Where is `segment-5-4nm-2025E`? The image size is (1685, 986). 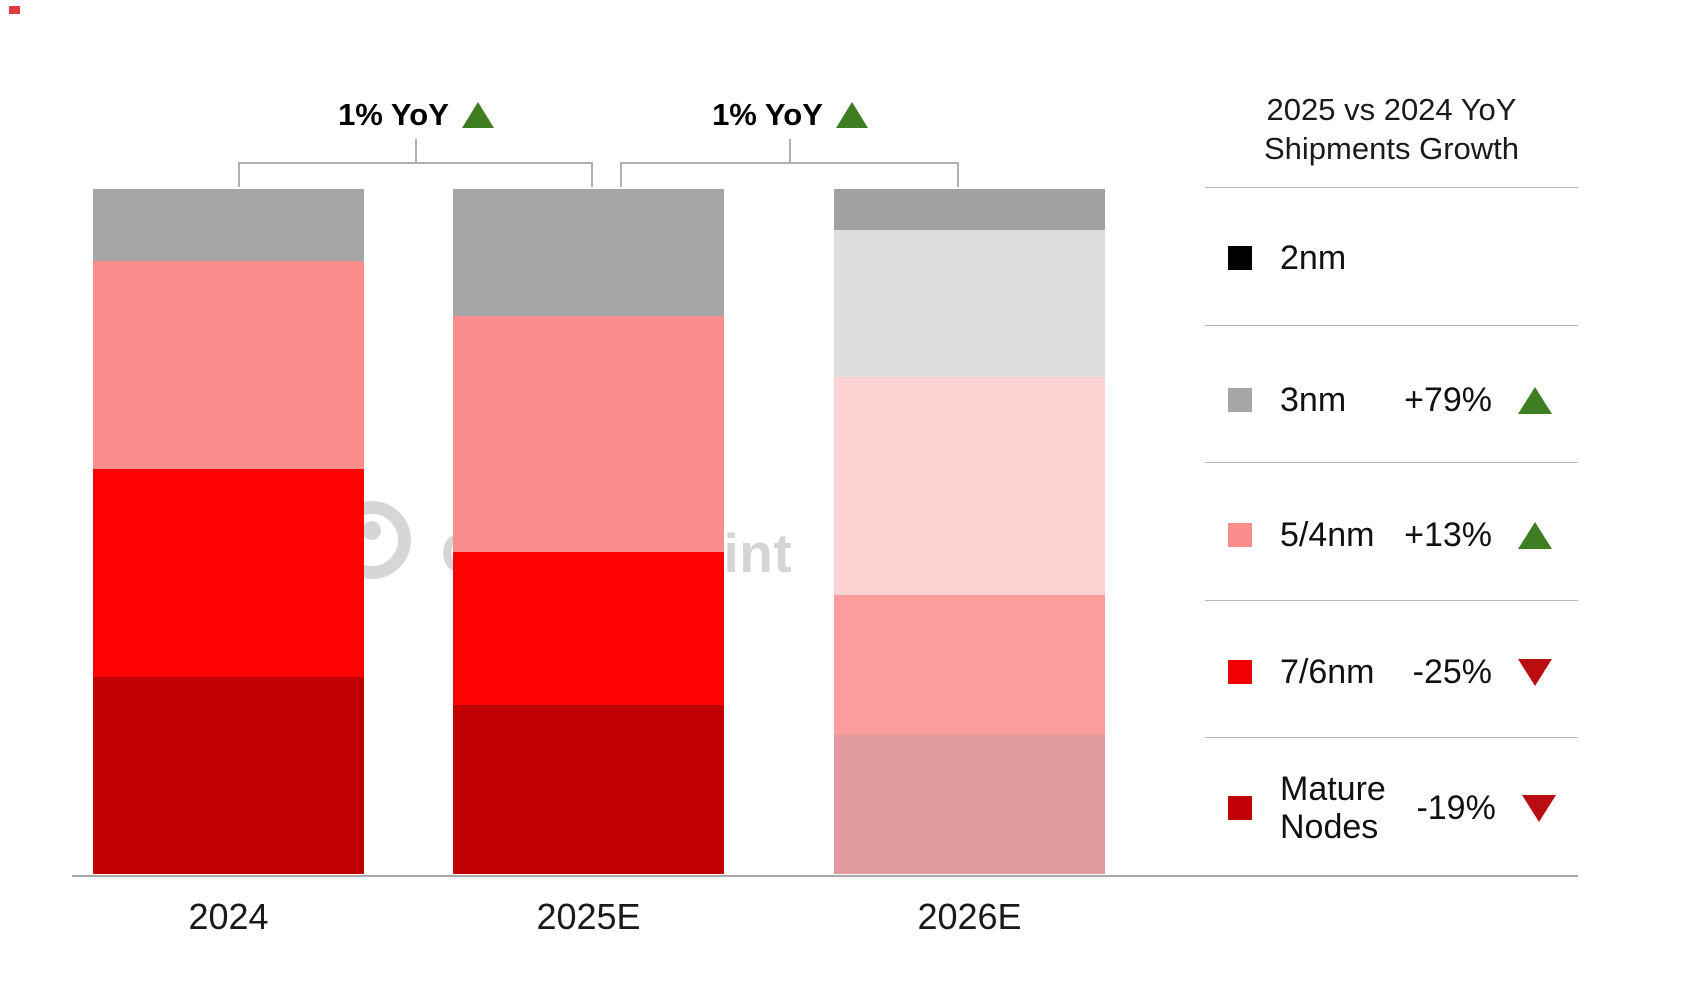 segment-5-4nm-2025E is located at coordinates (588, 434).